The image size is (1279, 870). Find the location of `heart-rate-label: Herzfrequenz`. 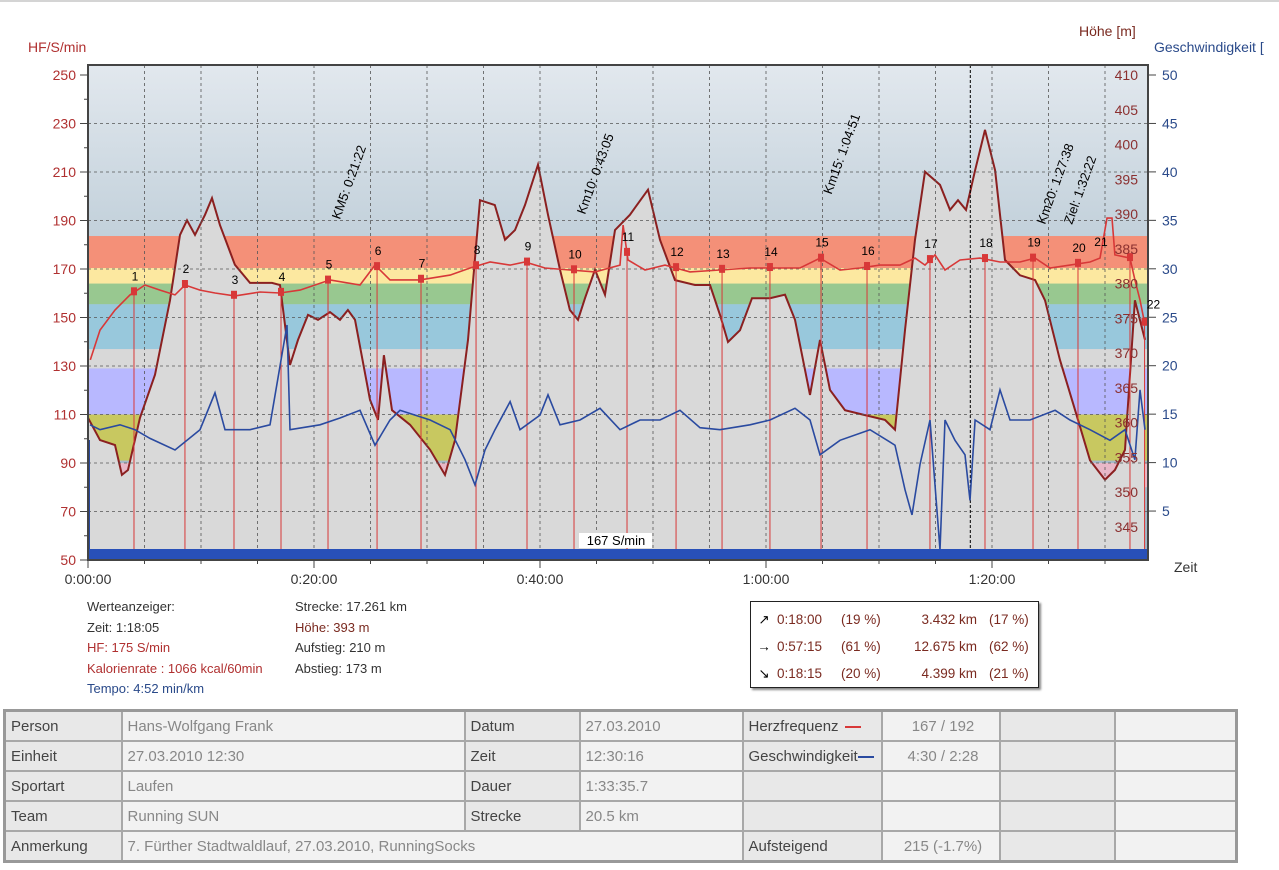

heart-rate-label: Herzfrequenz is located at coordinates (812, 725).